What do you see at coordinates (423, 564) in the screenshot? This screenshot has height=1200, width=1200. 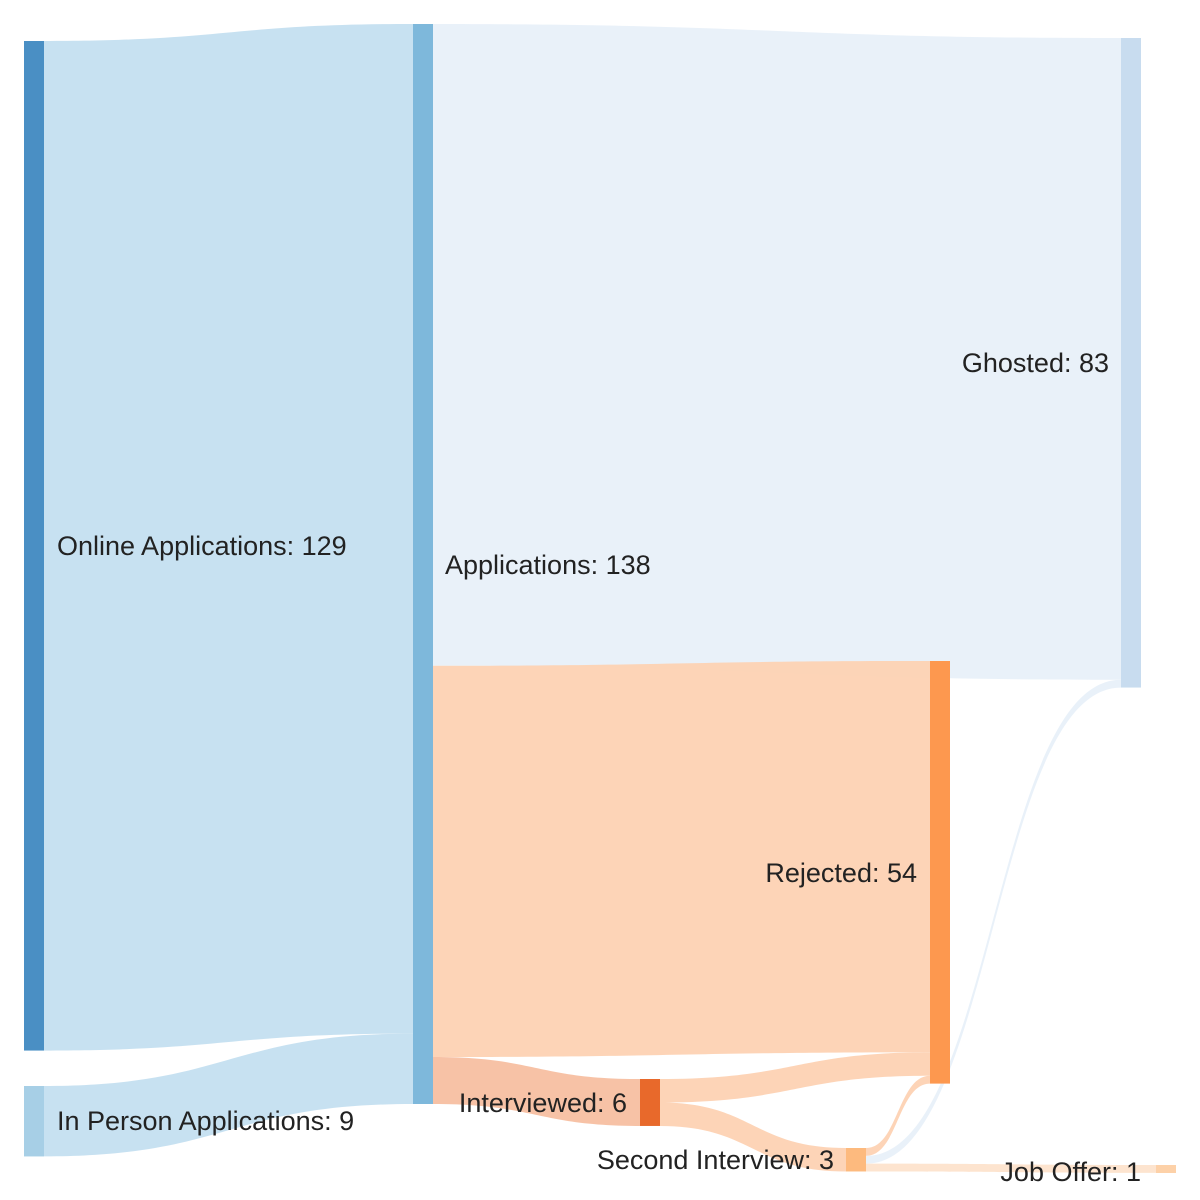 I see `node-apps` at bounding box center [423, 564].